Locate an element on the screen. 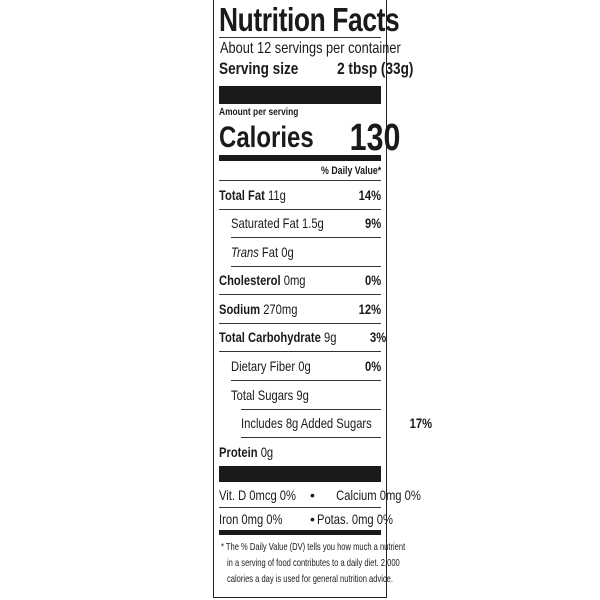 The image size is (600, 600). calories-row: Calories 130 is located at coordinates (310, 138).